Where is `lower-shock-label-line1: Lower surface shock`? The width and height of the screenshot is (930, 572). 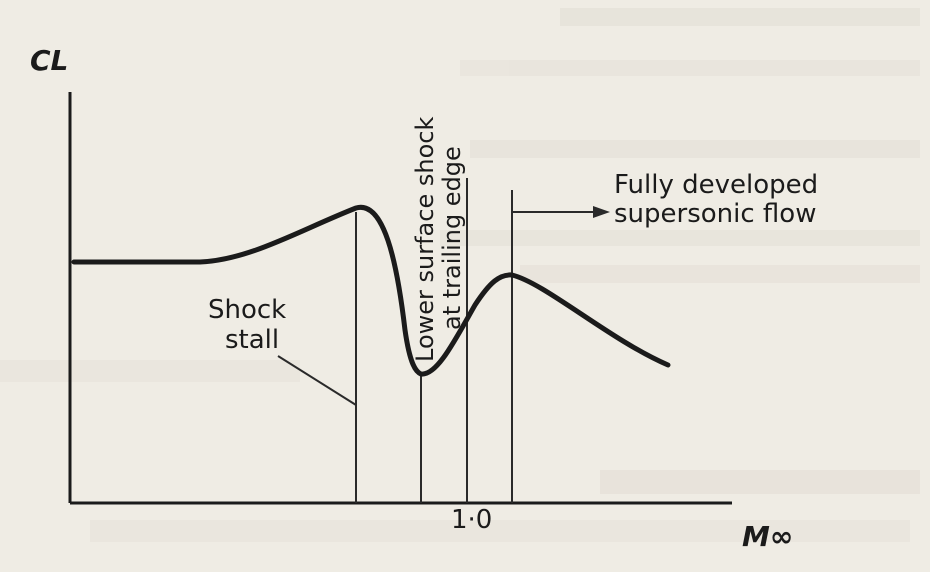
lower-shock-label-line1: Lower surface shock is located at coordinates (425, 239).